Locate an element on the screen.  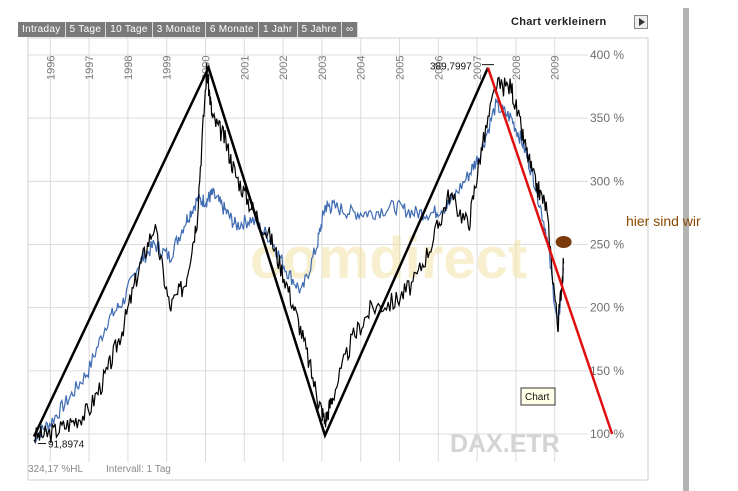
x-tick-label: 2004 is located at coordinates (362, 68).